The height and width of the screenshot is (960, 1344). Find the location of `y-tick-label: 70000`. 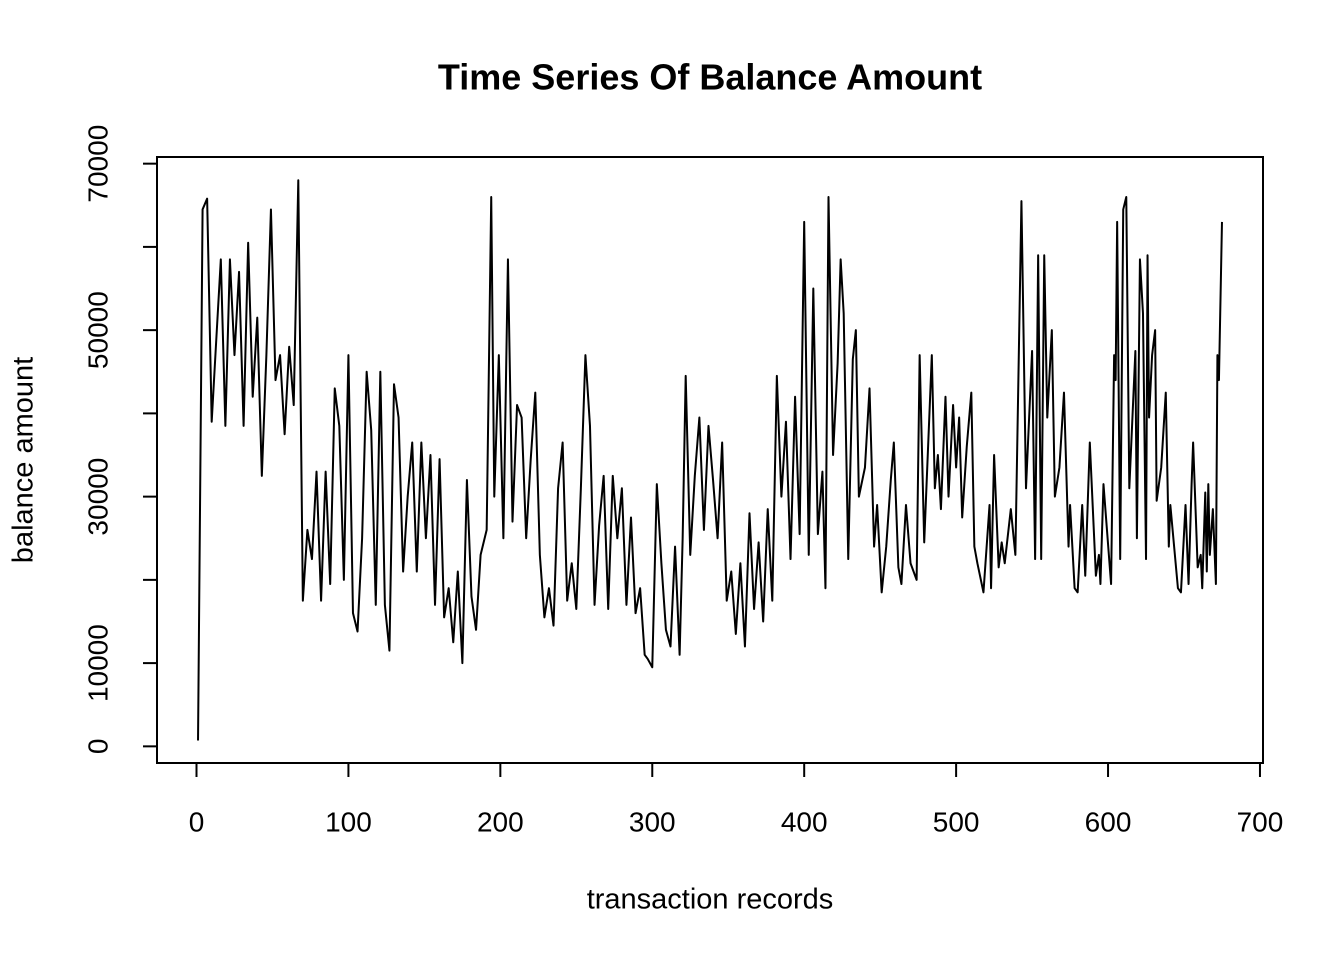

y-tick-label: 70000 is located at coordinates (97, 164).